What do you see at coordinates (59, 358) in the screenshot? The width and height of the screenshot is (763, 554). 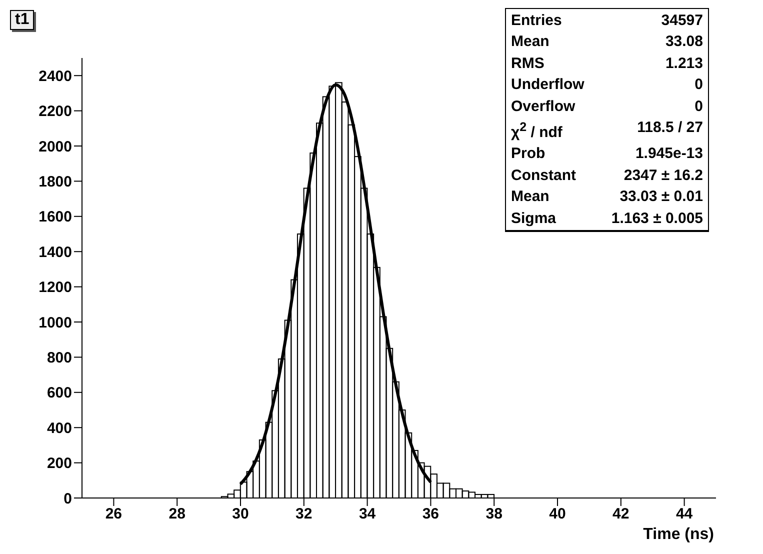 I see `y-tick-label: 800` at bounding box center [59, 358].